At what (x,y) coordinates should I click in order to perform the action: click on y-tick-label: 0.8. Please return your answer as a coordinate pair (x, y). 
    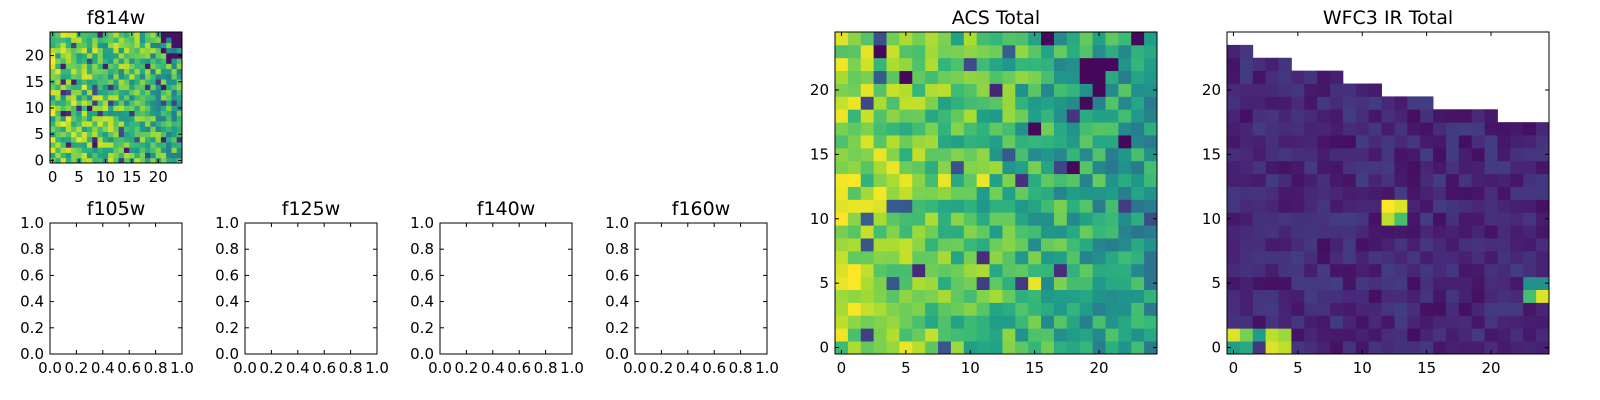
    Looking at the image, I should click on (32, 249).